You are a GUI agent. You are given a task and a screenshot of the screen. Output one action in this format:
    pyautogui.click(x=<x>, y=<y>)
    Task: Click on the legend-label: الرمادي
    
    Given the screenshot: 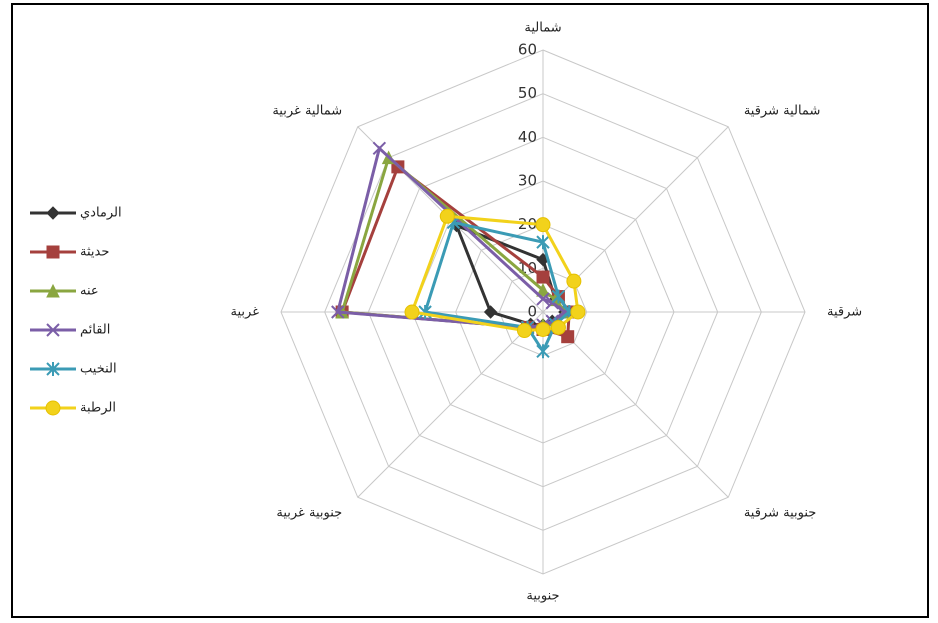 What is the action you would take?
    pyautogui.click(x=101, y=213)
    